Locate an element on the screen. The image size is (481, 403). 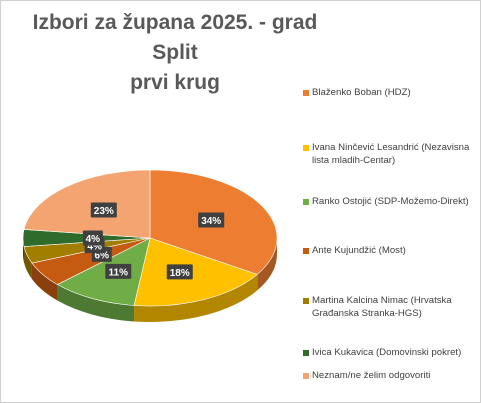
legend-label-6: Ivica Kukavica (Domovinski pokret) is located at coordinates (387, 352).